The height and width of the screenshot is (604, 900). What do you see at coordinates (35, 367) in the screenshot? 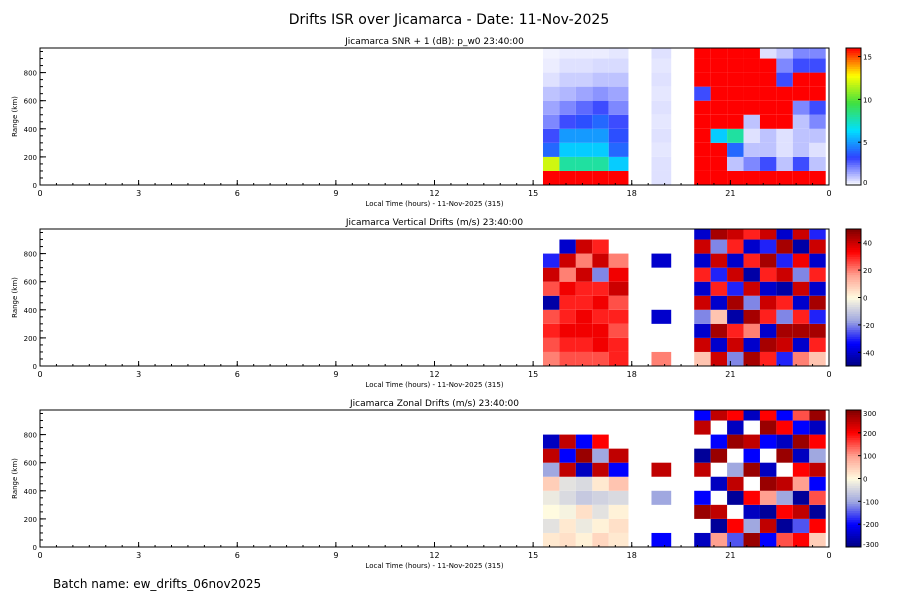
I see `y-tick-label: 0` at bounding box center [35, 367].